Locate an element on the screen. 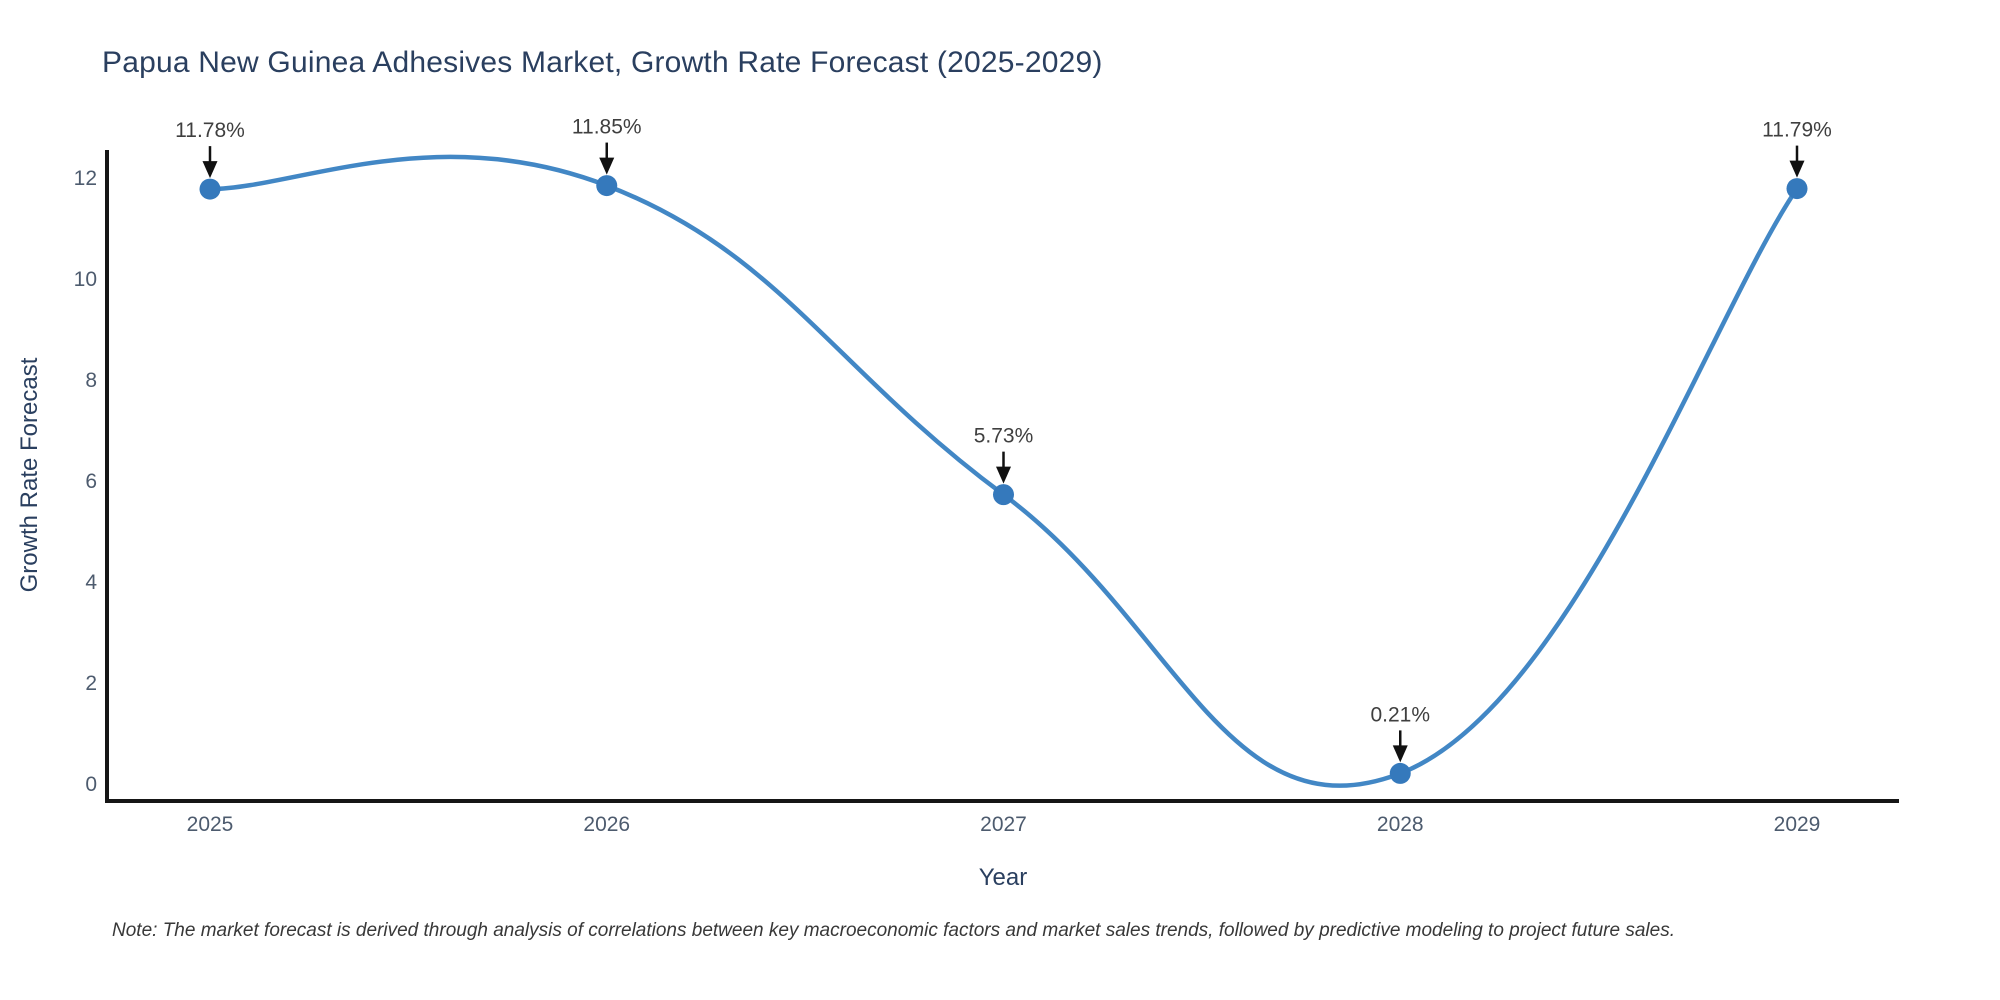  point-value-label: 11.85% is located at coordinates (607, 127).